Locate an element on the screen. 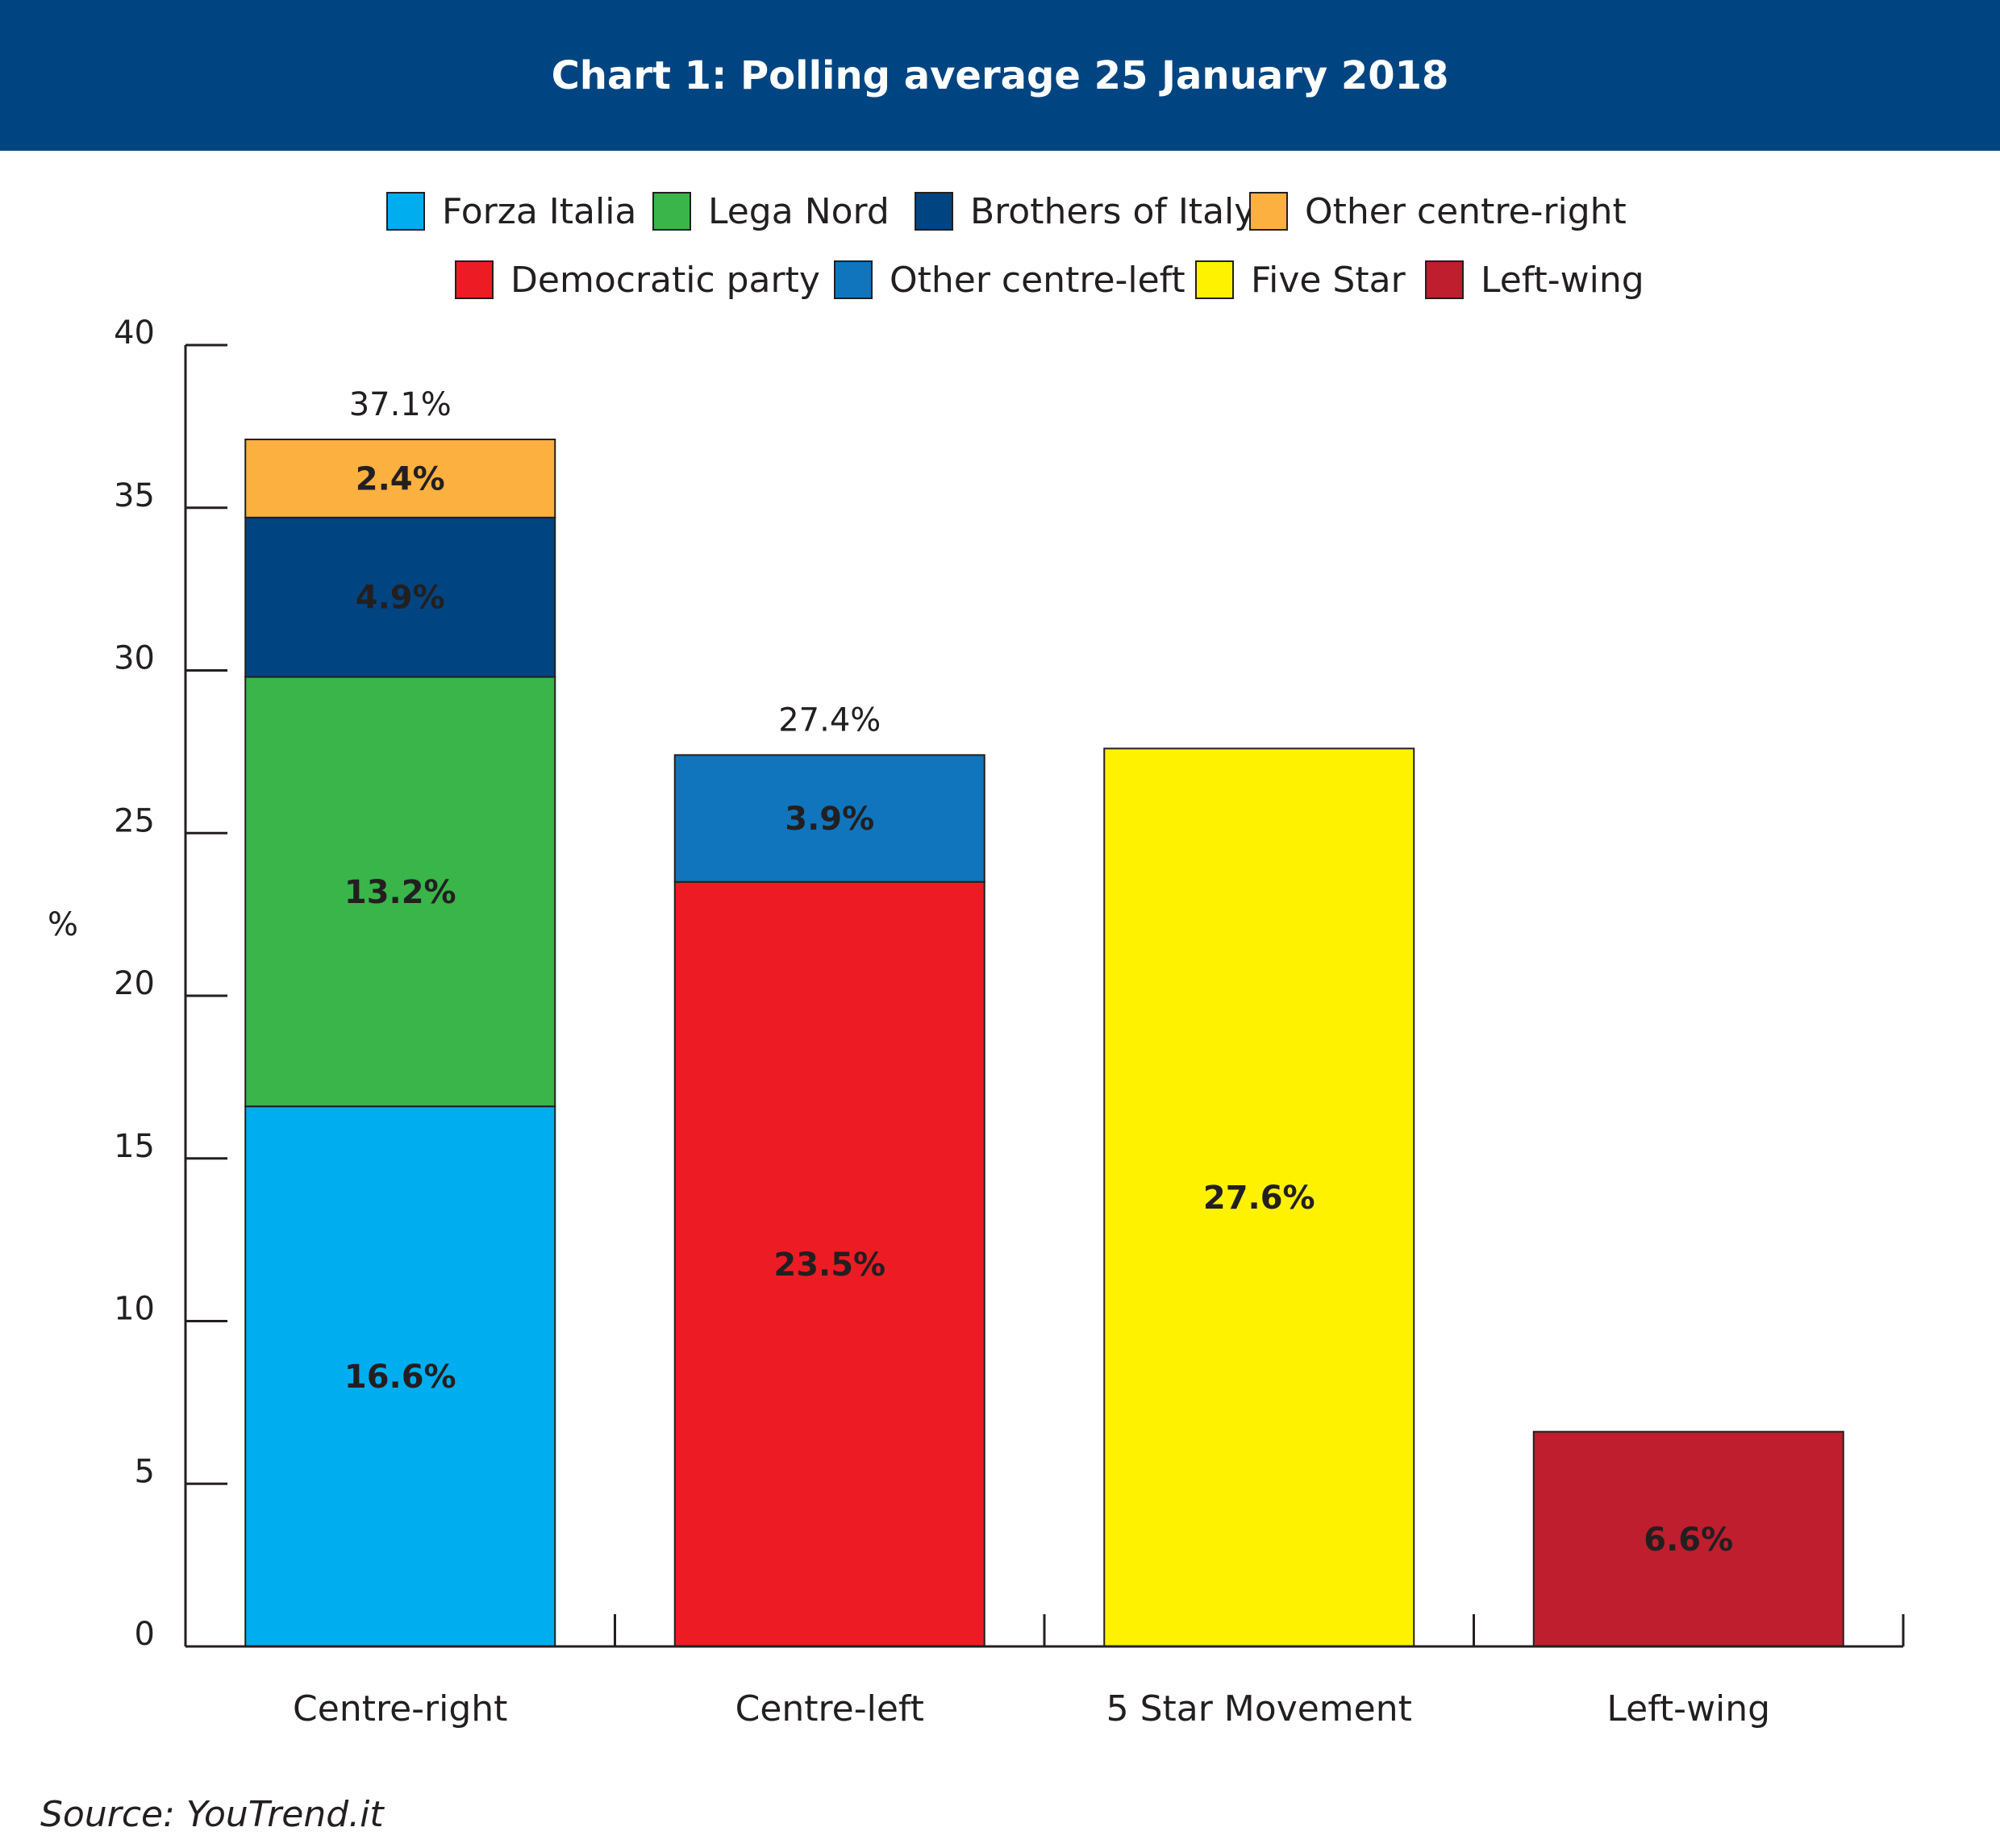  chart-title: Chart 1: Polling average 25 January 2018 is located at coordinates (1000, 75).